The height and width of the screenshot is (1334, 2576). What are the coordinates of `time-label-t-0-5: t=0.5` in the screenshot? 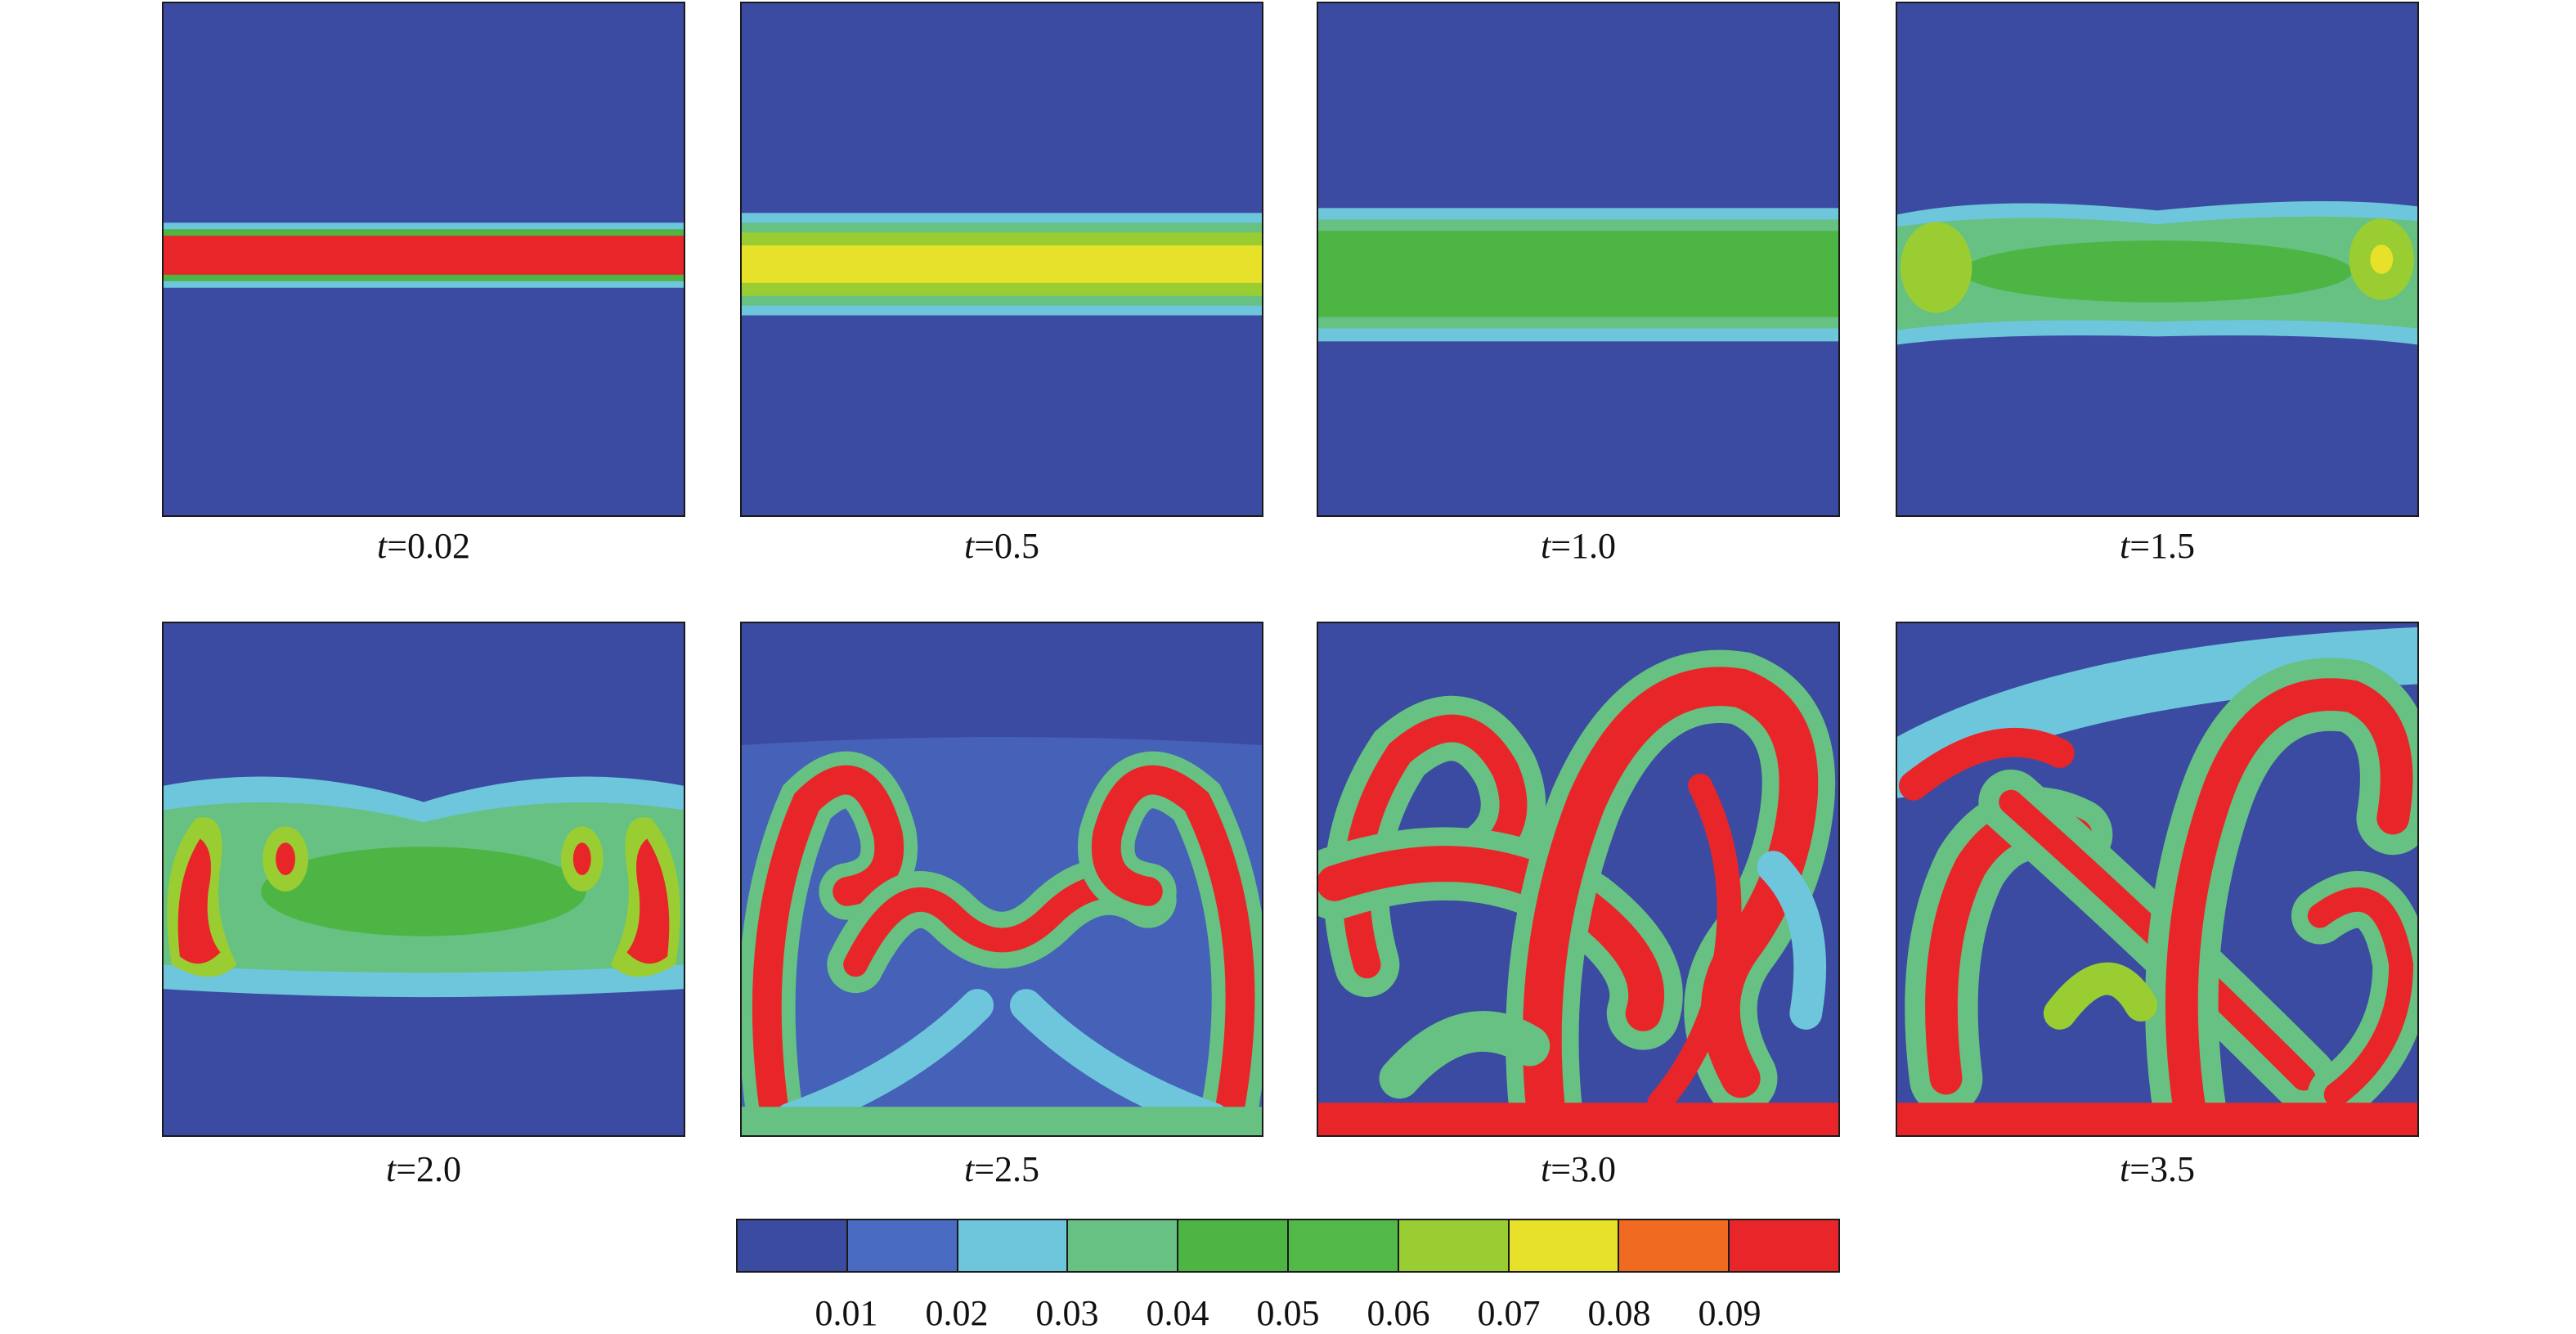 It's located at (1001, 546).